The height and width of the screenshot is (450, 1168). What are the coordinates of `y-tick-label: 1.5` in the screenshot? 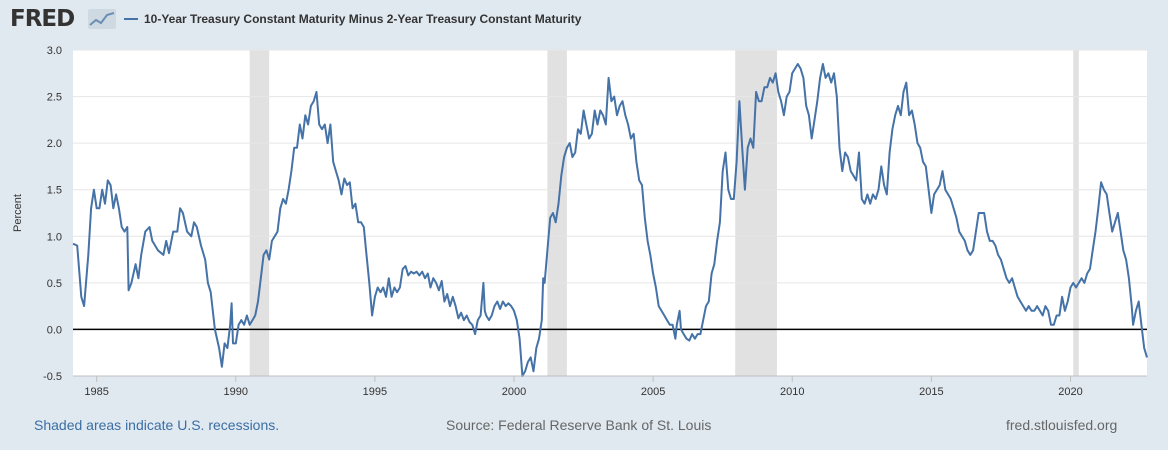 It's located at (54, 191).